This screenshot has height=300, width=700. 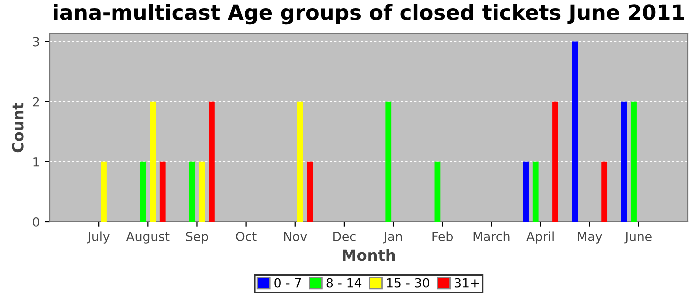 I want to click on x-tick-label: Nov, so click(x=296, y=237).